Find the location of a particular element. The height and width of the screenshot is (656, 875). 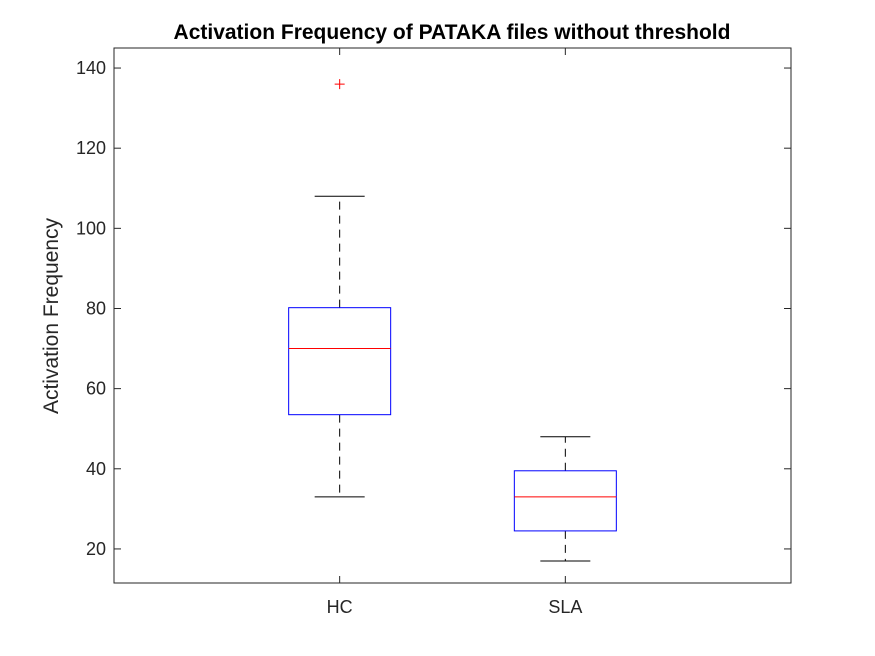

y-tick-label: 60 is located at coordinates (96, 389).